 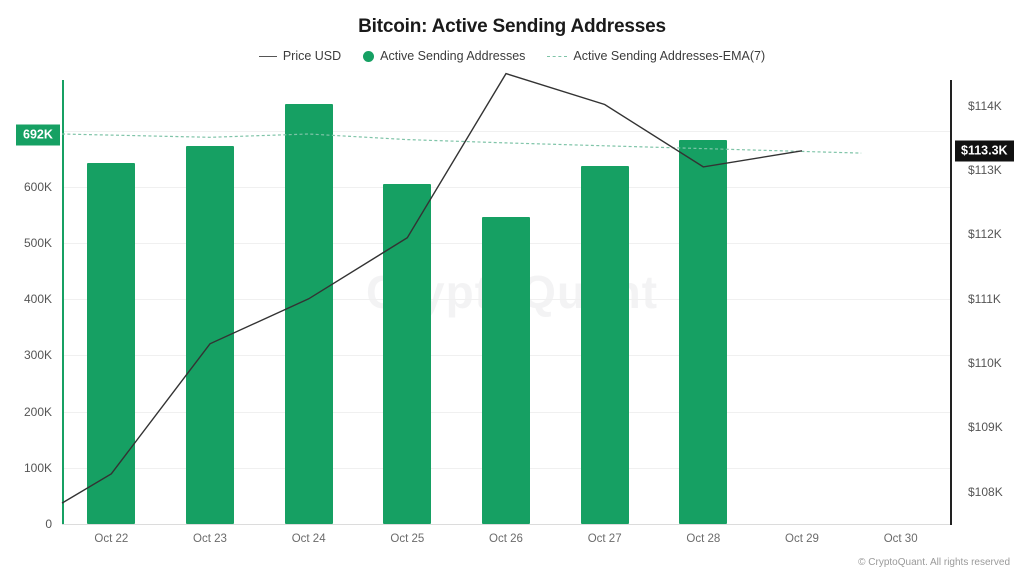 I want to click on y-axis-right-tick: $109K, so click(x=985, y=427).